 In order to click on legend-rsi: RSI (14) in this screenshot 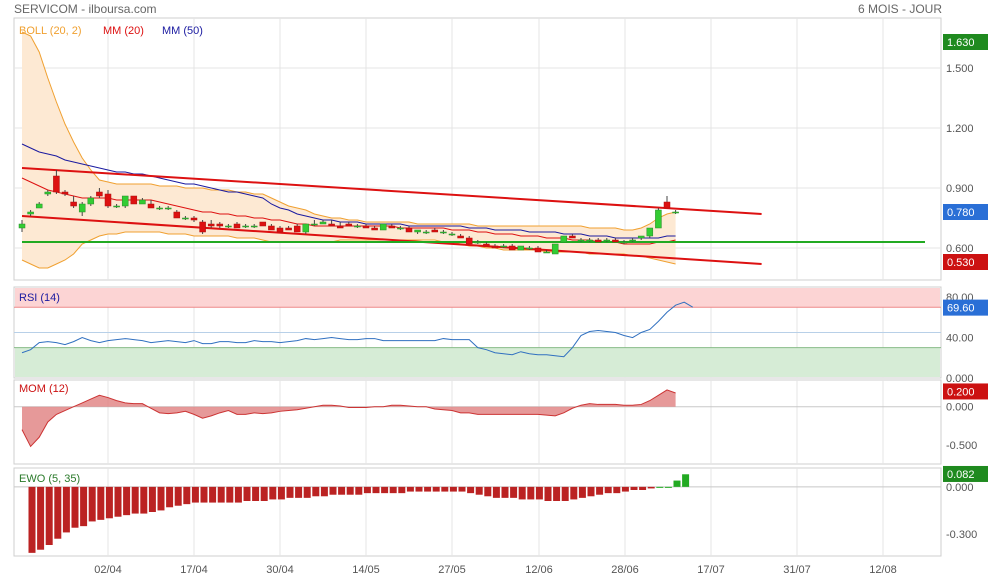, I will do `click(39, 298)`.